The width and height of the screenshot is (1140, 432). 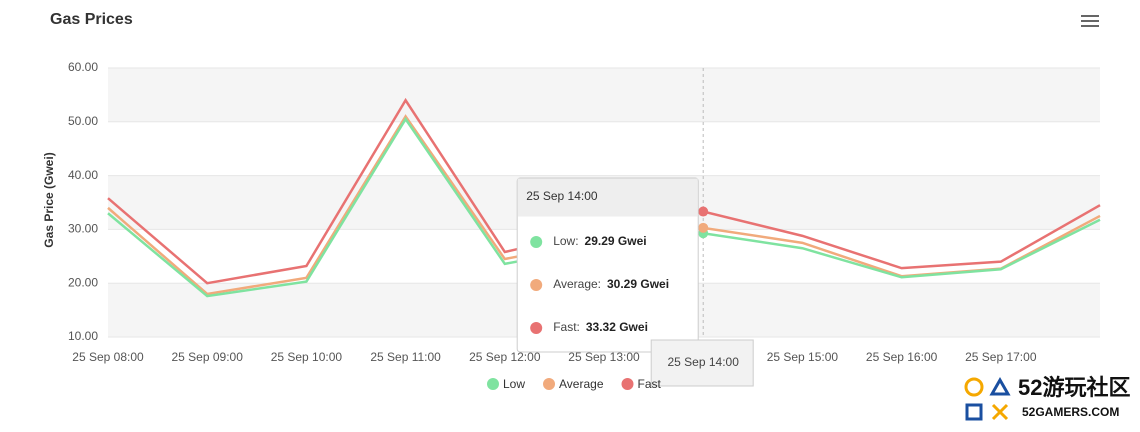 I want to click on tooltip-name: Low:, so click(x=565, y=241).